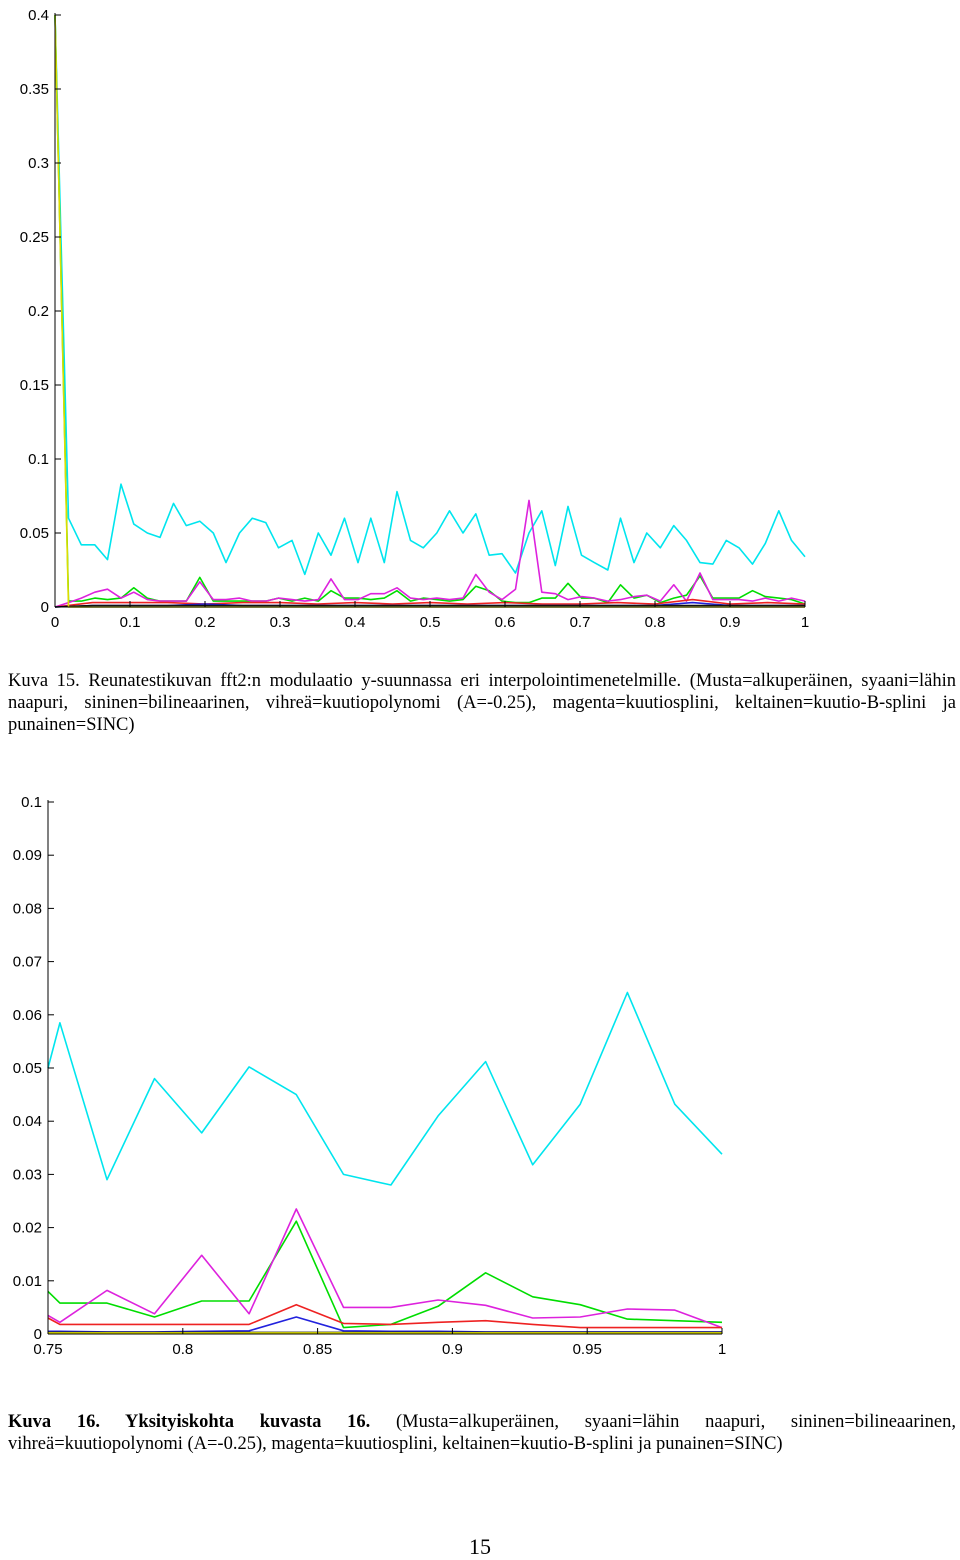  I want to click on y-tick-label: 0.04, so click(27, 1121).